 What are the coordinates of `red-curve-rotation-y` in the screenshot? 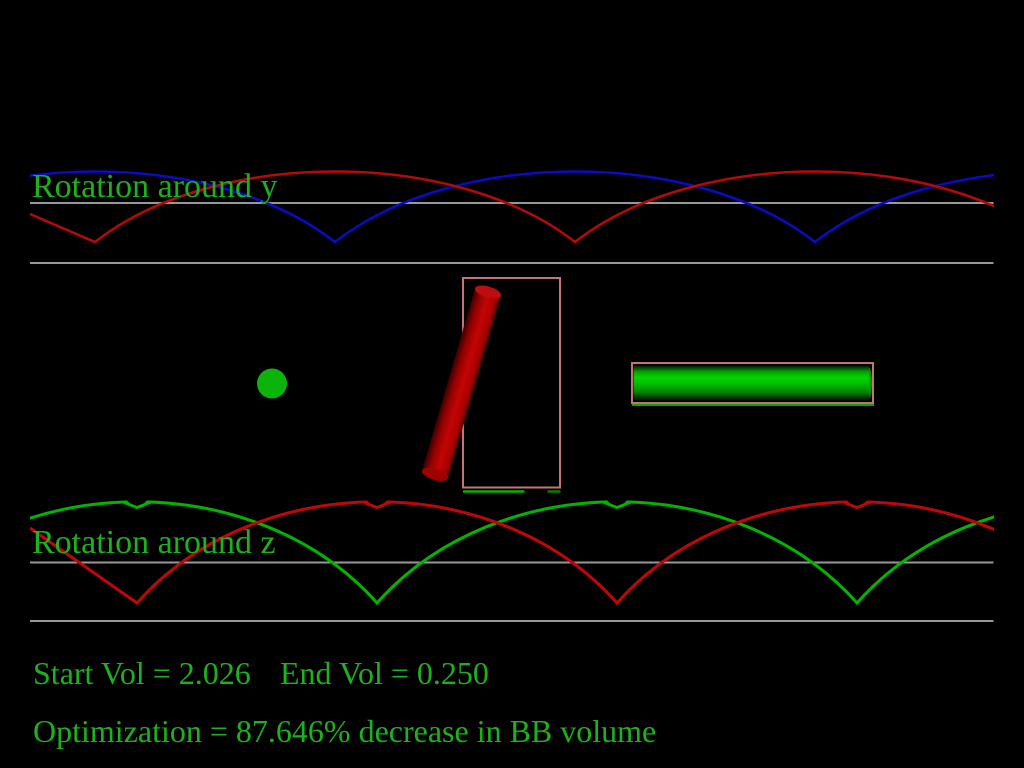 It's located at (512, 207).